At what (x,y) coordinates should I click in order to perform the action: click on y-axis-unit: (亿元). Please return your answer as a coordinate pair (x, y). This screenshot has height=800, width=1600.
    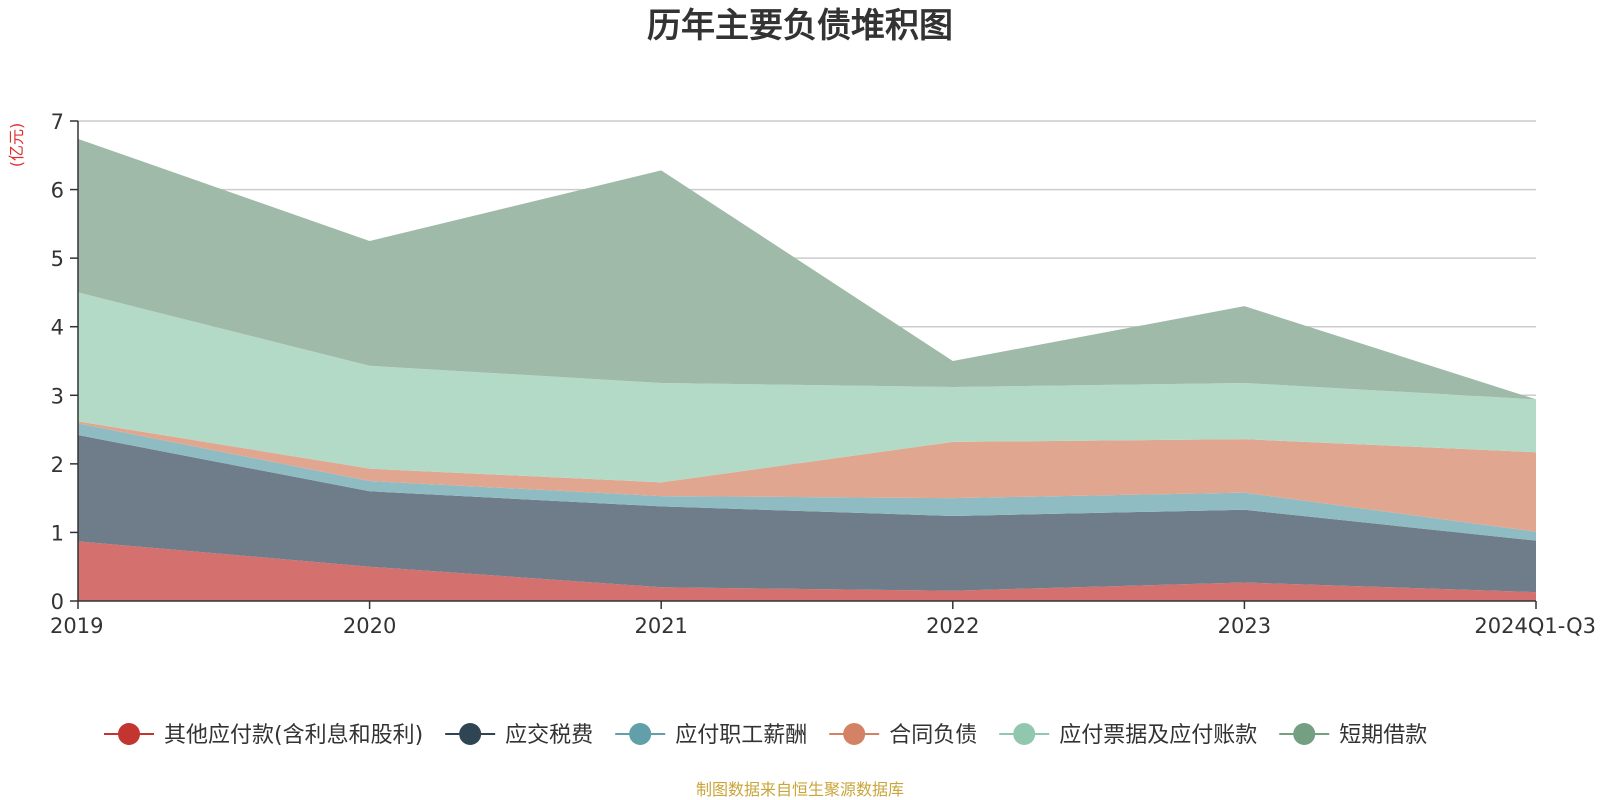
    Looking at the image, I should click on (16, 145).